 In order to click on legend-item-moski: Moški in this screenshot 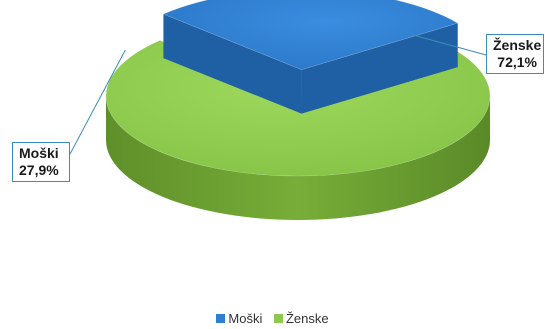, I will do `click(239, 318)`.